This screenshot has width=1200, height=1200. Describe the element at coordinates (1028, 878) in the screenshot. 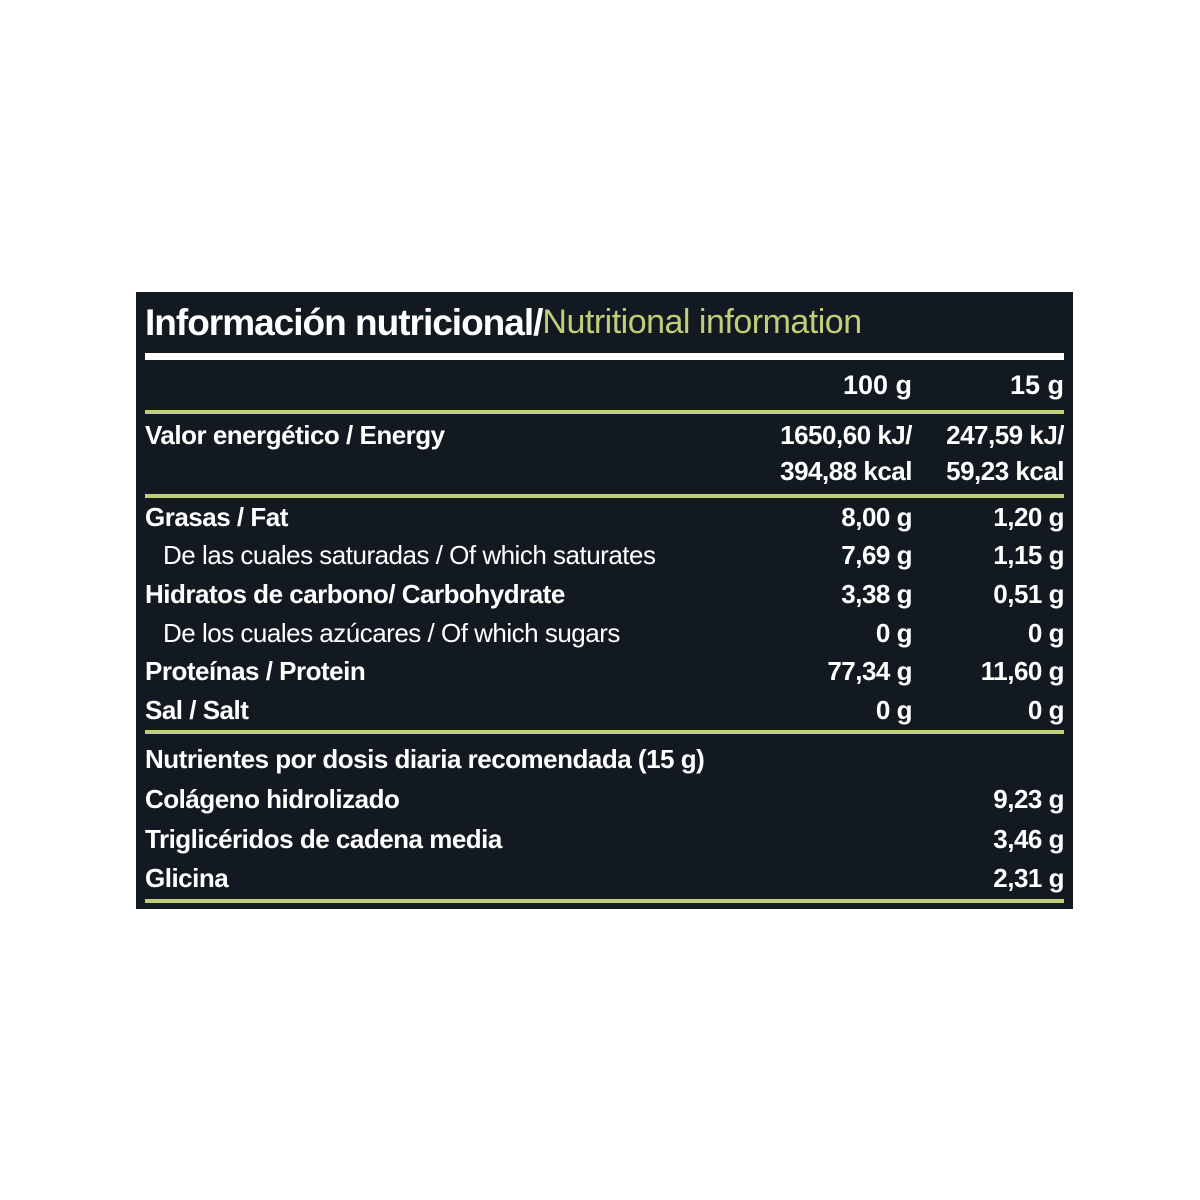

I see `daily-row-value: 2,31 g` at that location.